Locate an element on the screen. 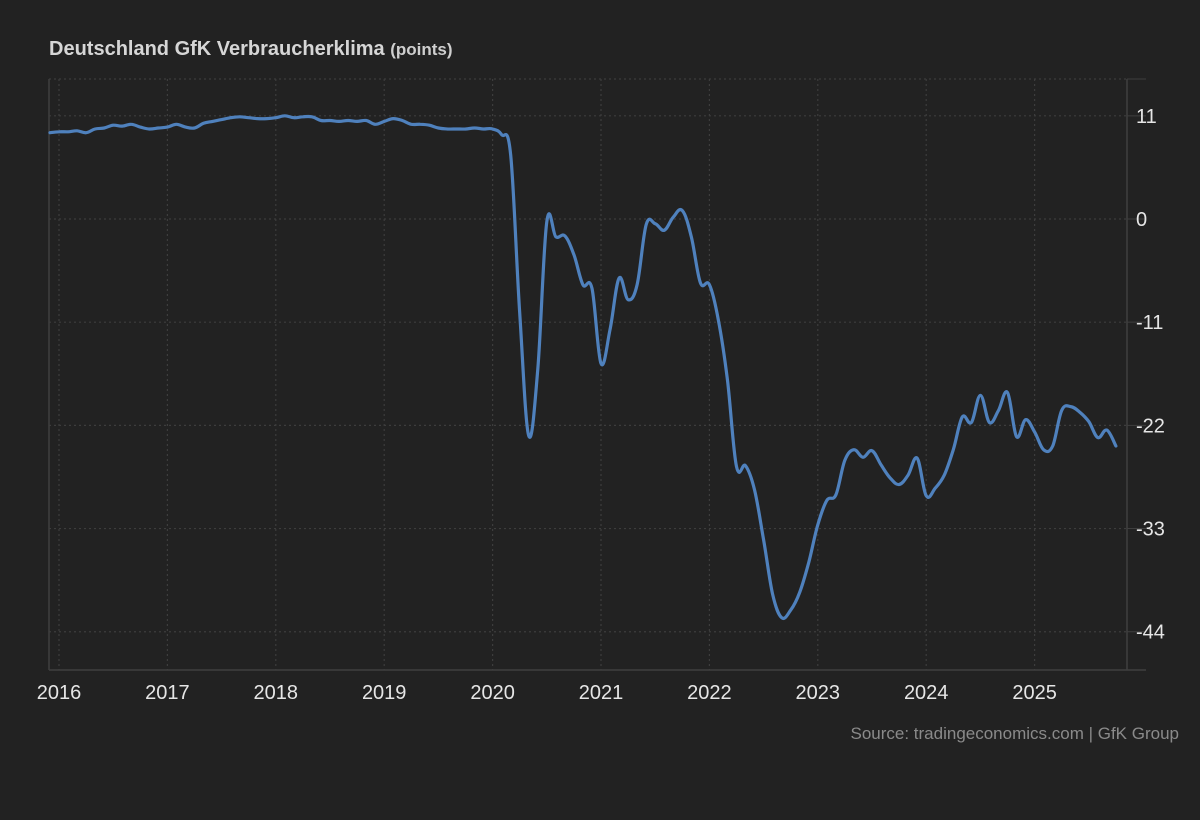  x-tick-label: 2020 is located at coordinates (492, 693).